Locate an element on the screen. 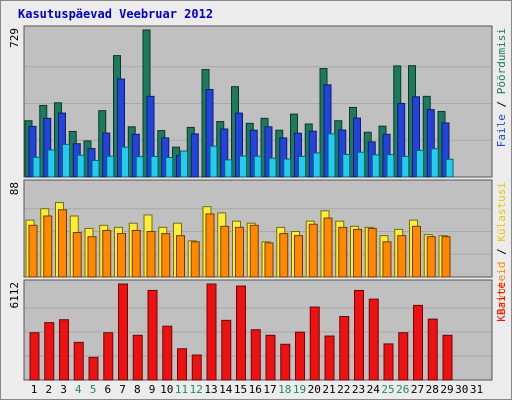 Image resolution: width=512 pixels, height=400 pixels. x-tick-label: 4 is located at coordinates (78, 389).